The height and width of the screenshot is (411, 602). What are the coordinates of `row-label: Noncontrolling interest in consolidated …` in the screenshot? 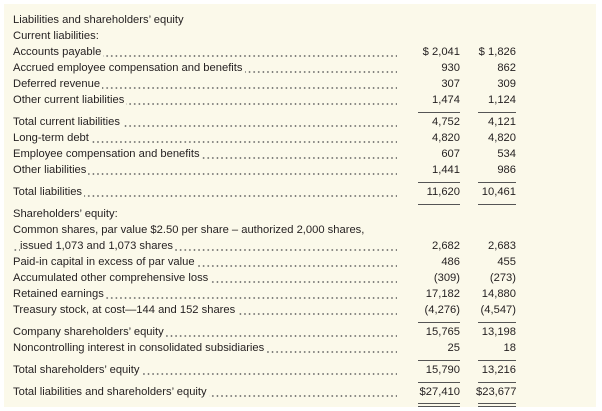 It's located at (140, 348).